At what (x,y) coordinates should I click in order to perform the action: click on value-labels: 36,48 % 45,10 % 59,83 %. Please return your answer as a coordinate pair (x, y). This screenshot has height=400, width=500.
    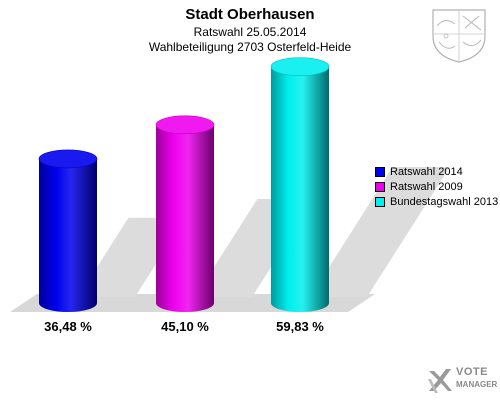
    Looking at the image, I should click on (184, 326).